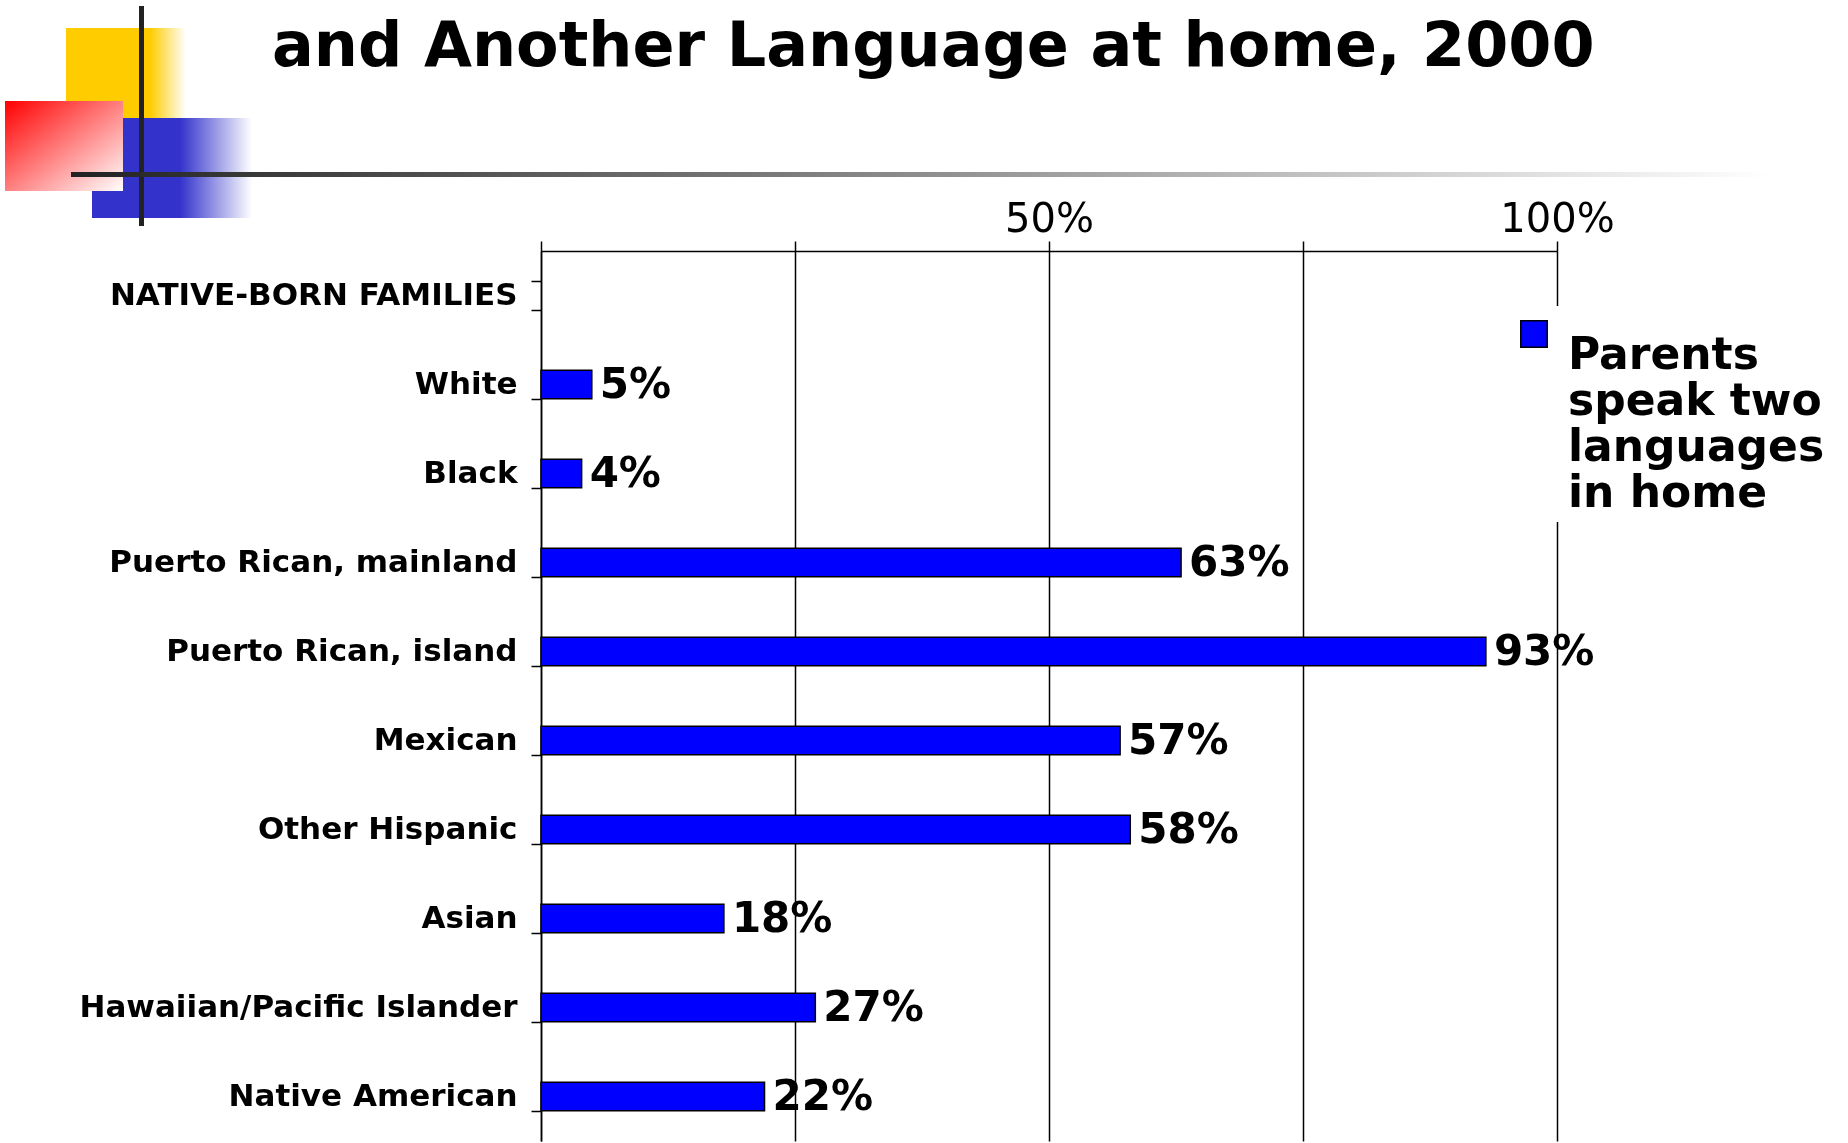  Describe the element at coordinates (1049, 217) in the screenshot. I see `x-tick-label: 50%` at that location.